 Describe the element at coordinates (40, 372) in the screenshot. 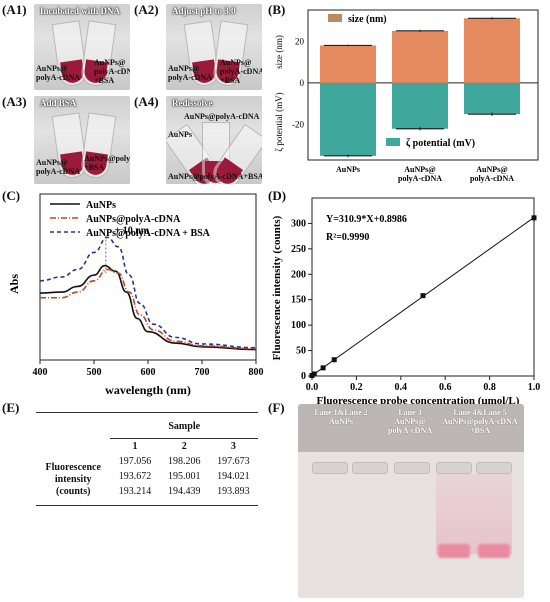

I see `x-tick-label: 400` at that location.